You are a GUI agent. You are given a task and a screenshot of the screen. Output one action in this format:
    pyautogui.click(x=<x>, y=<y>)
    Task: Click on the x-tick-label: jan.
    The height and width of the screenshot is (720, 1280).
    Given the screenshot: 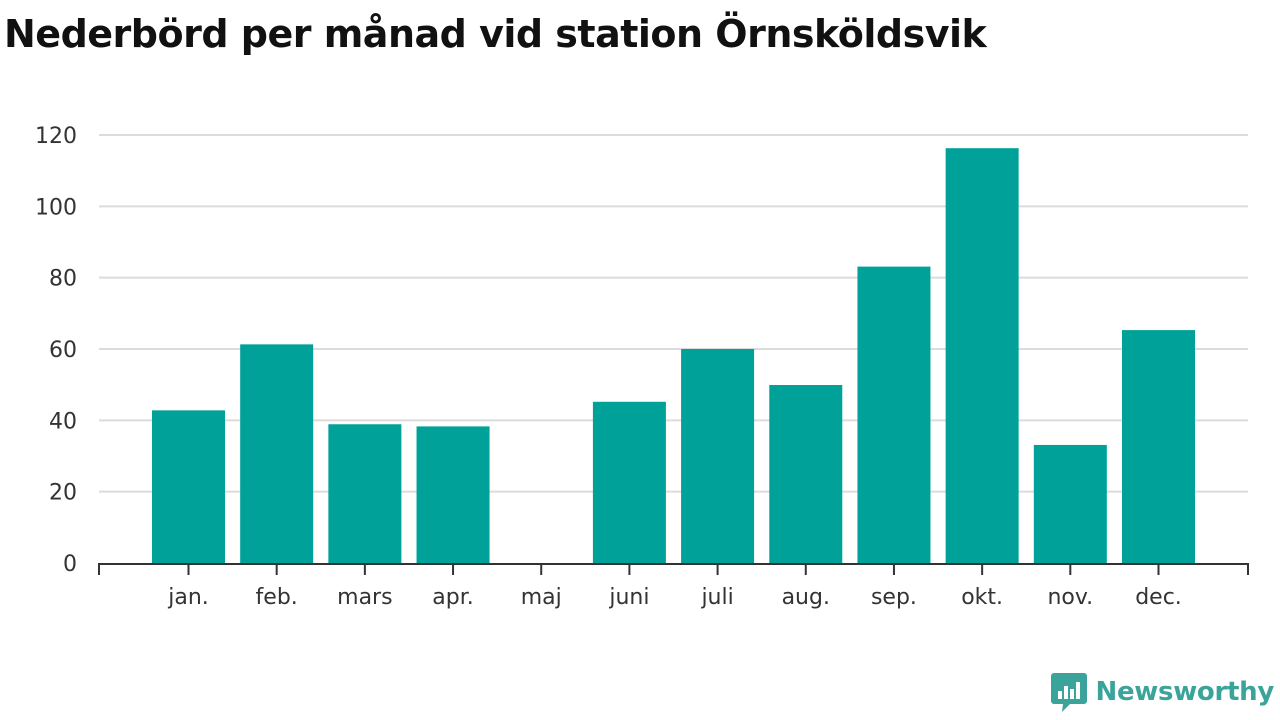 What is the action you would take?
    pyautogui.click(x=188, y=597)
    